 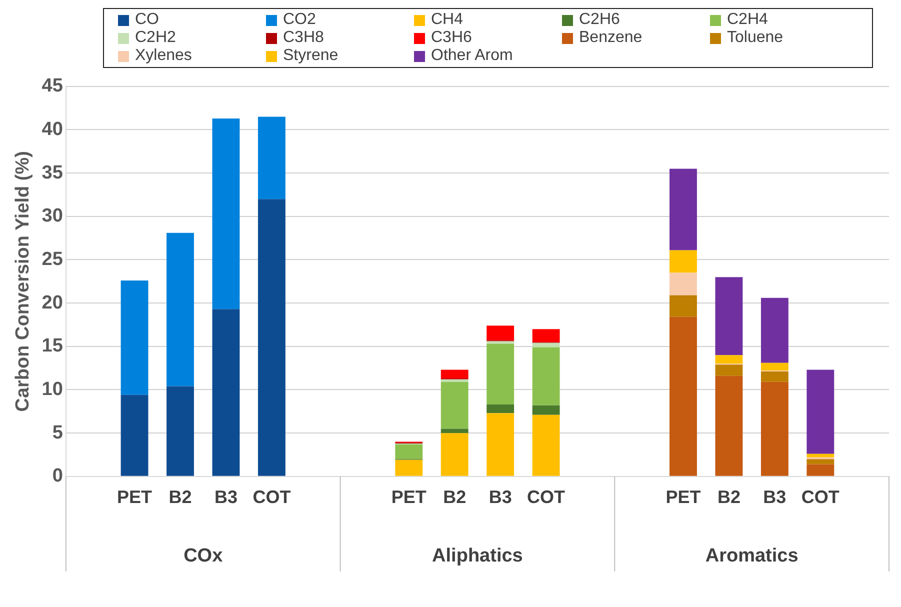 I want to click on y-tick-label: 40, so click(x=52, y=129).